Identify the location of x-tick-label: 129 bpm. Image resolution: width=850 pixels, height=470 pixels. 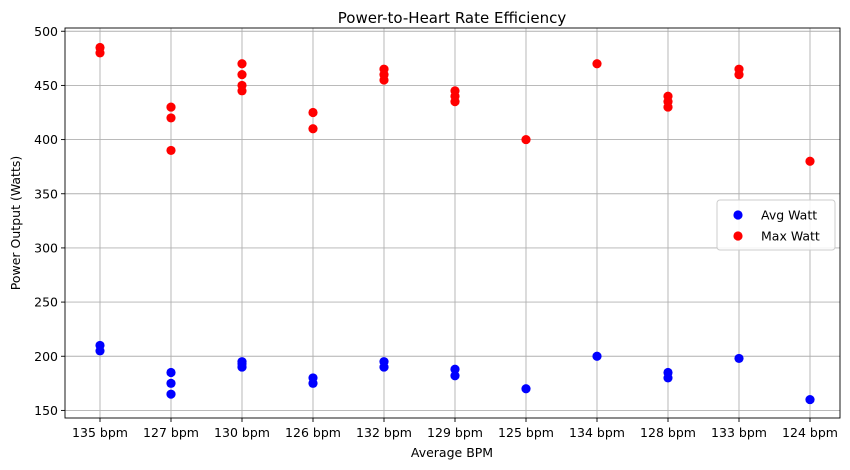
(455, 432).